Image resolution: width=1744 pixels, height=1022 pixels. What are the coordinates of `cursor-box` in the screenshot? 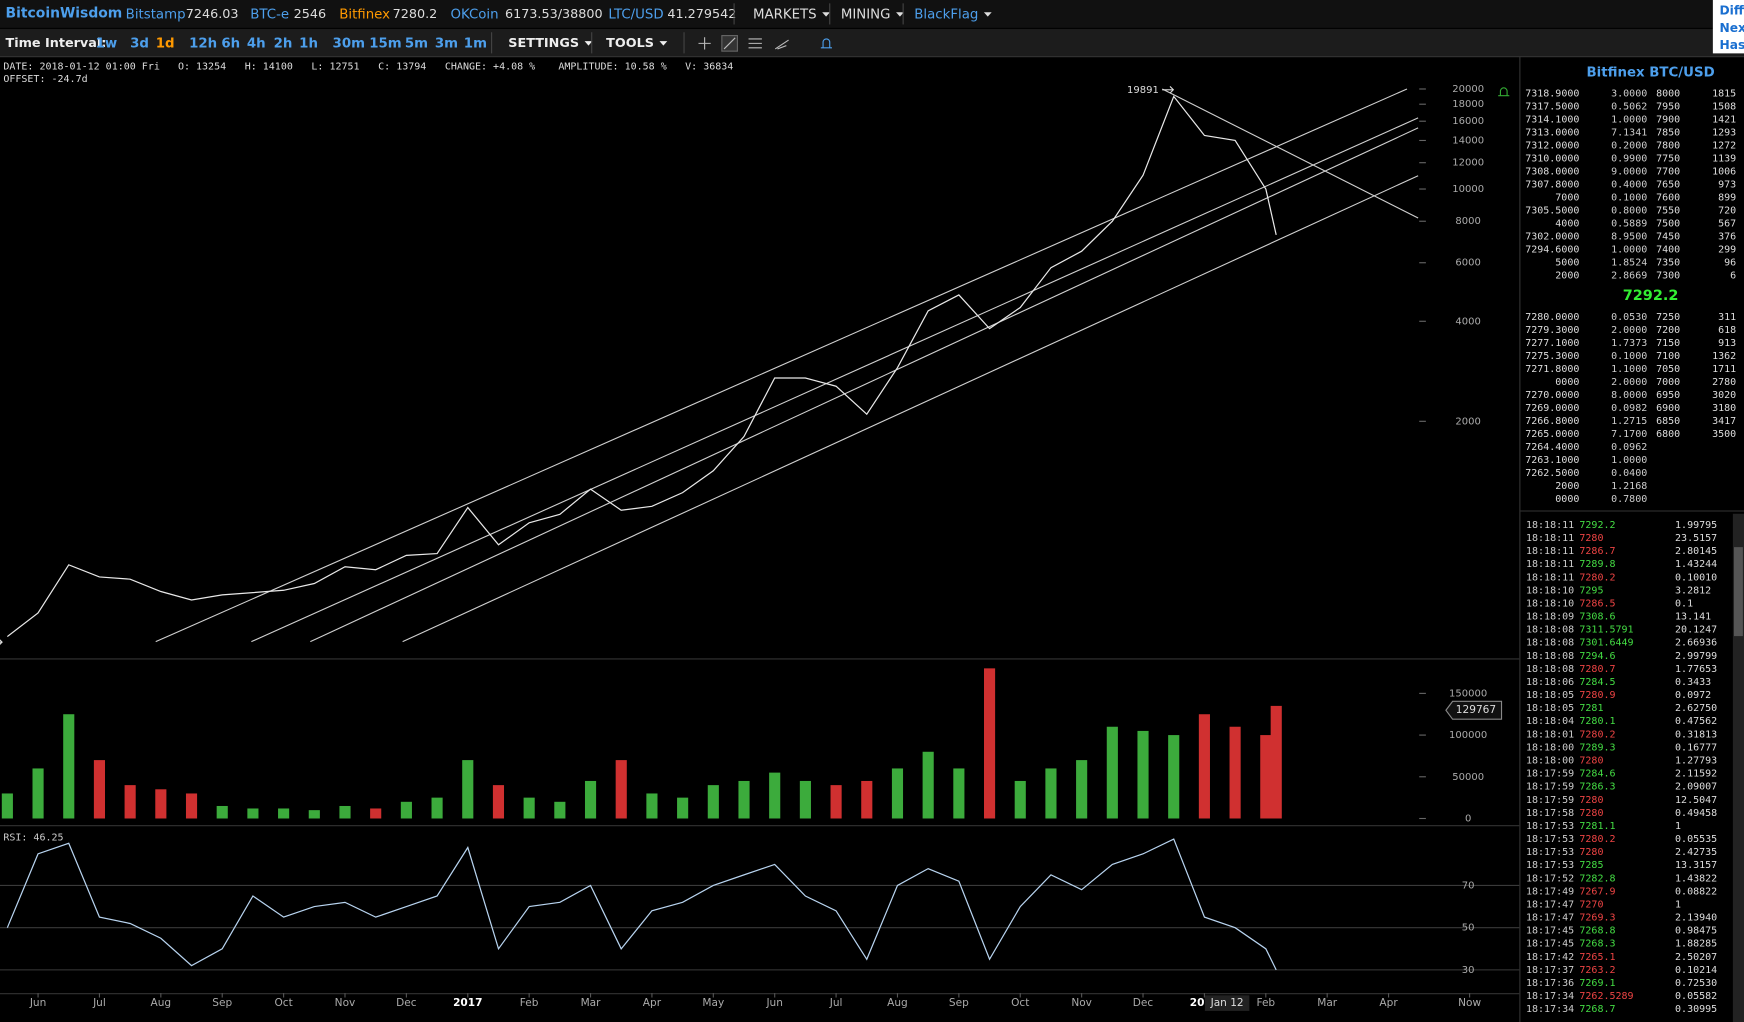 It's located at (1227, 1003).